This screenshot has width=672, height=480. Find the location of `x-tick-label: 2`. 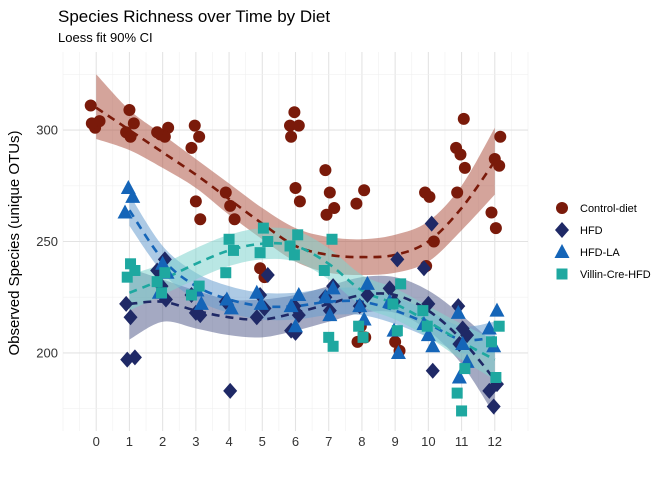

x-tick-label: 2 is located at coordinates (162, 441).